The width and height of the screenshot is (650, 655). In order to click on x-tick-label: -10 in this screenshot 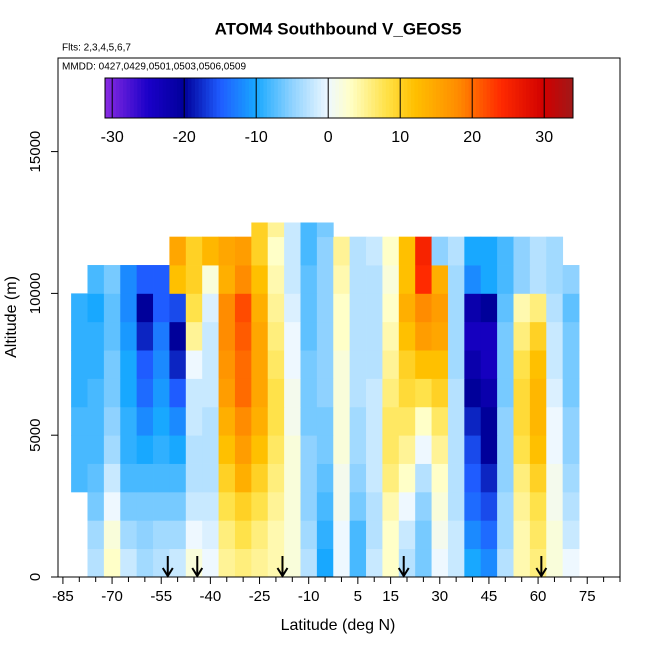, I will do `click(309, 596)`.